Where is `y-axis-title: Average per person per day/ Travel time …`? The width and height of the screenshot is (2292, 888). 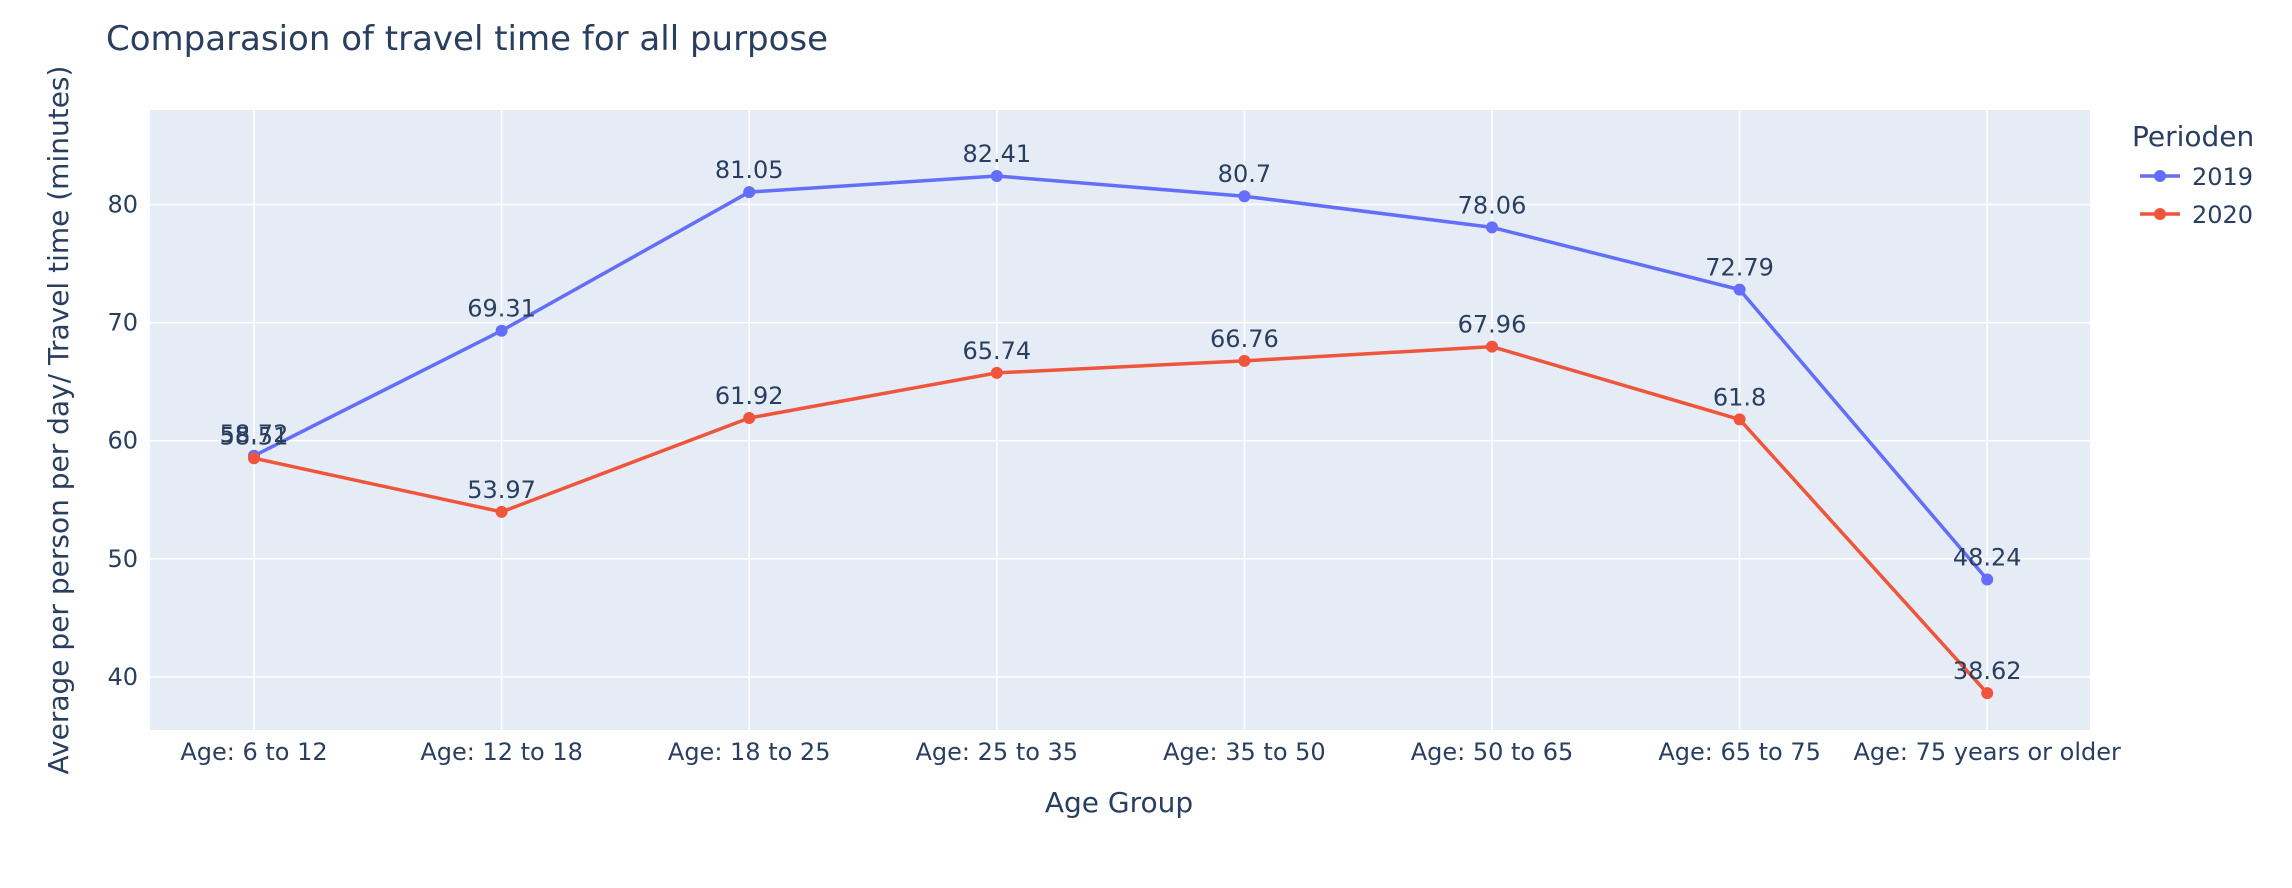
y-axis-title: Average per person per day/ Travel time … is located at coordinates (58, 420).